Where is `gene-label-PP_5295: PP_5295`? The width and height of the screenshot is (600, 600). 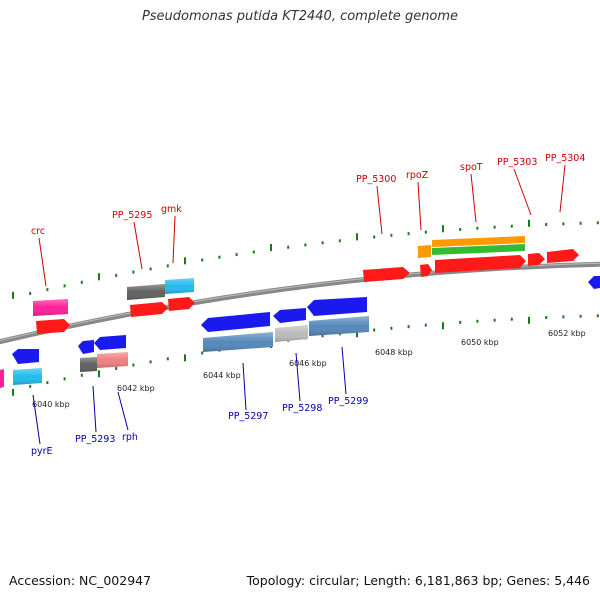
gene-label-PP_5295: PP_5295 is located at coordinates (132, 215).